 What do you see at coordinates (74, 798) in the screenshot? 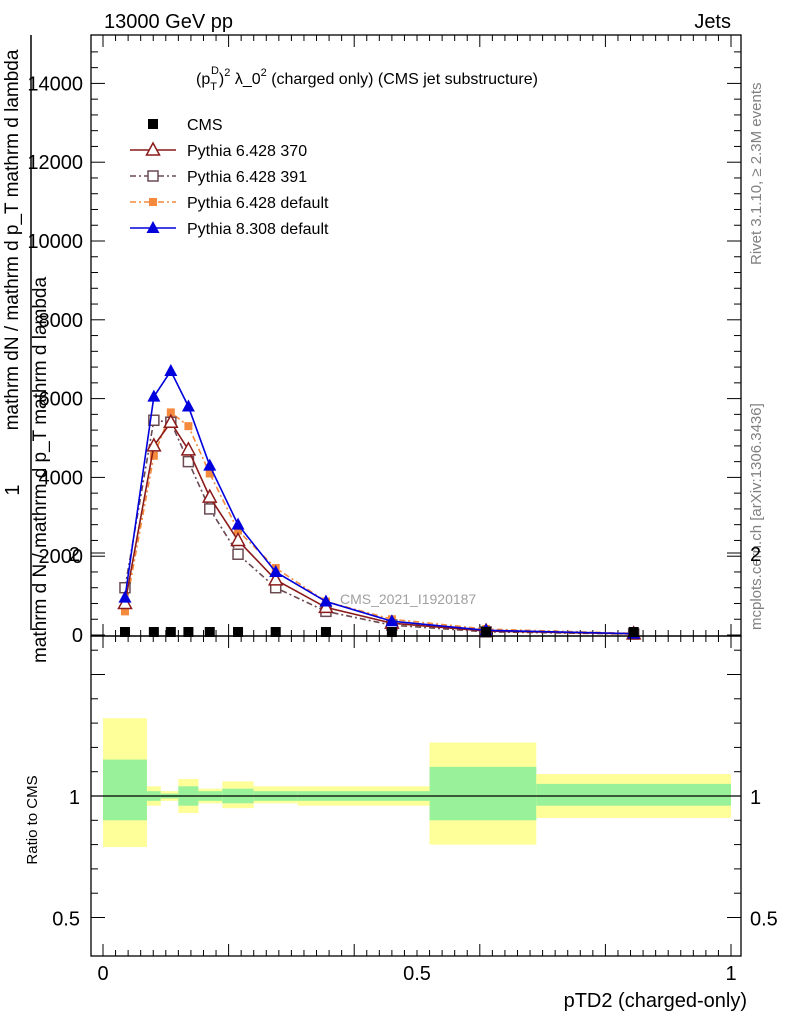
I see `ratio-y-tick-label: 1` at bounding box center [74, 798].